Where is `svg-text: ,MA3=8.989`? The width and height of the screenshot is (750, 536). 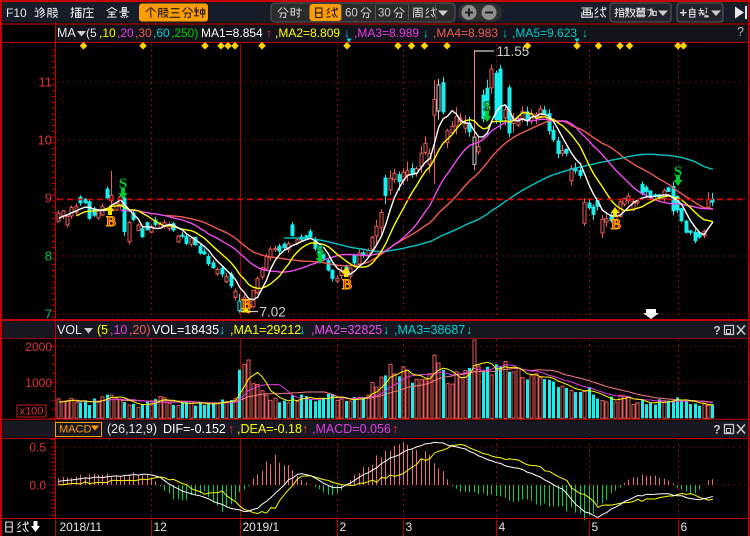
svg-text: ,MA3=8.989 is located at coordinates (386, 33).